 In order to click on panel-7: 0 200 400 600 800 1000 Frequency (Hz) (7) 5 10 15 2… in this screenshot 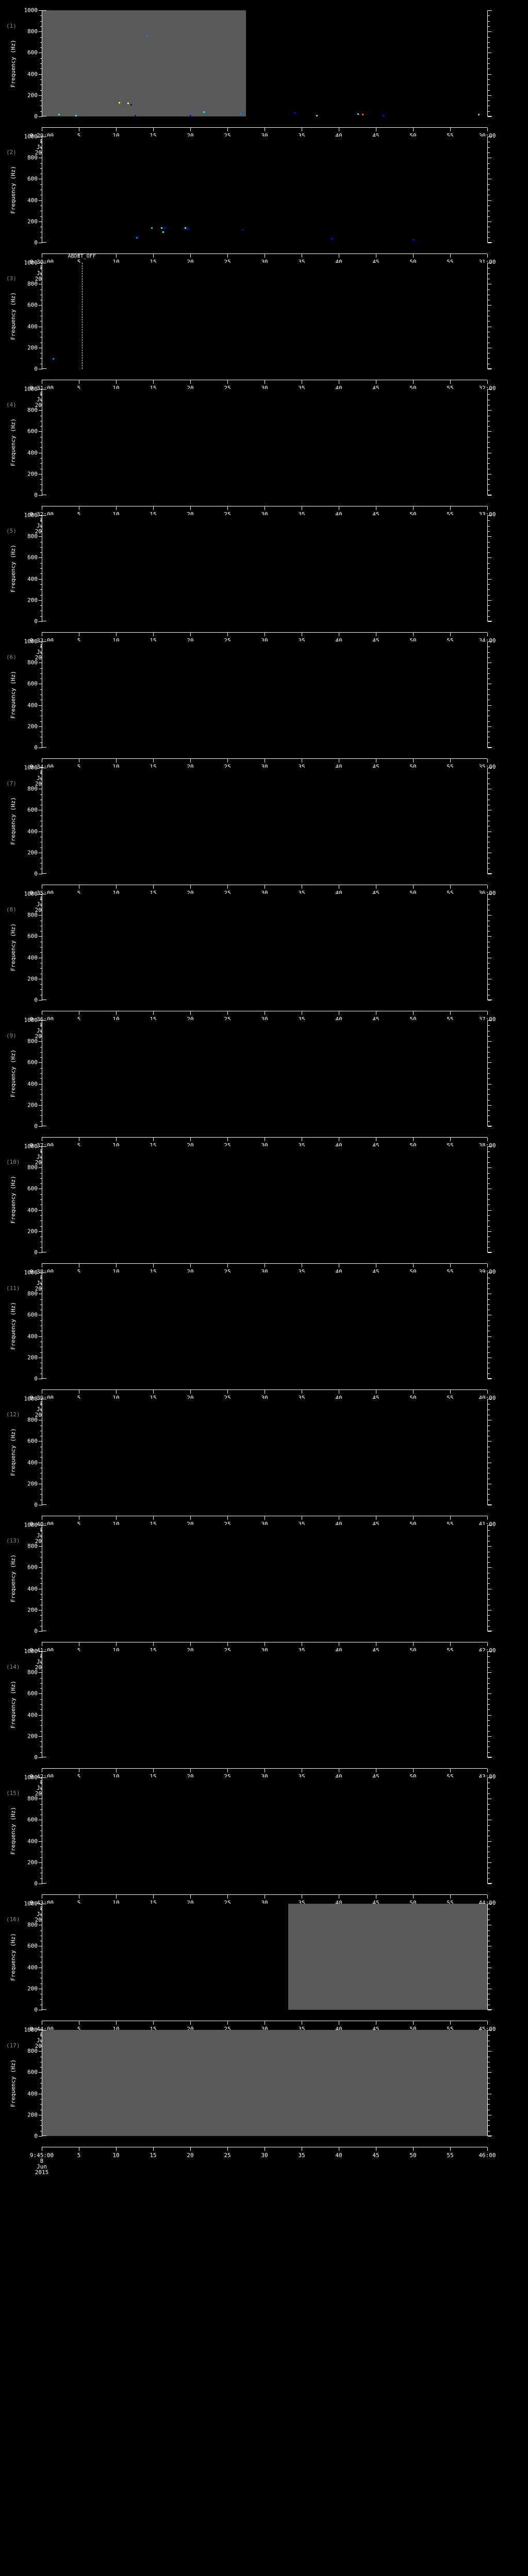, I will do `click(264, 835)`.